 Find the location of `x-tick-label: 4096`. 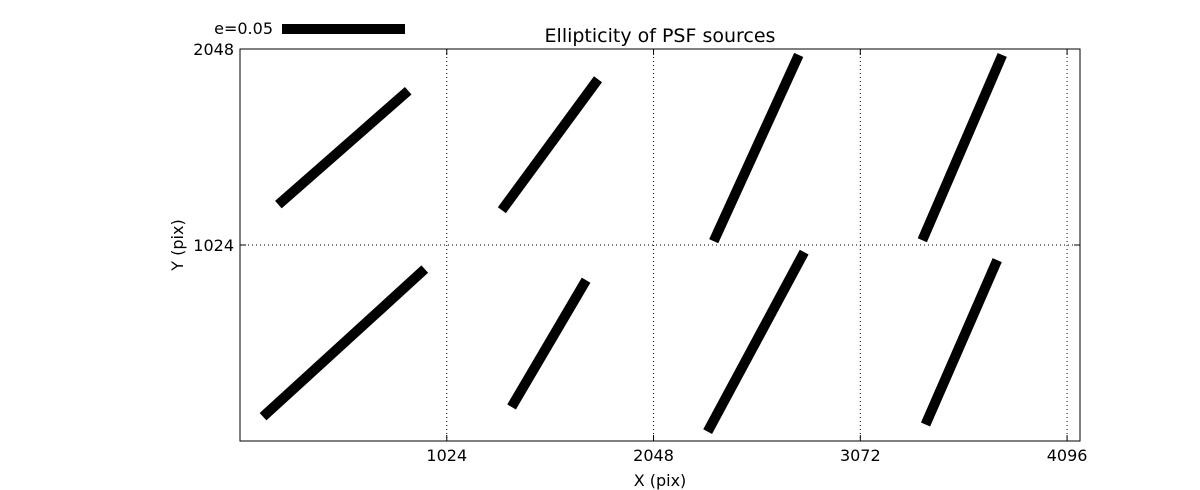

x-tick-label: 4096 is located at coordinates (1067, 455).